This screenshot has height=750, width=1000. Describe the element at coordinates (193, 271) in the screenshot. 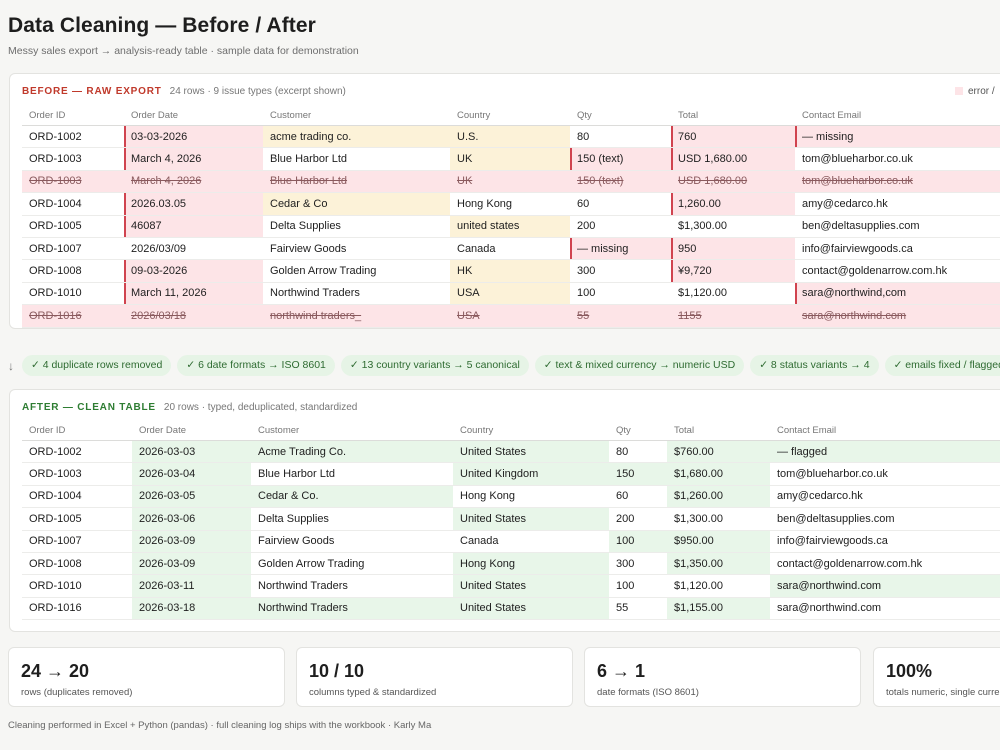

I see `before-cell: 09-03-2026` at that location.